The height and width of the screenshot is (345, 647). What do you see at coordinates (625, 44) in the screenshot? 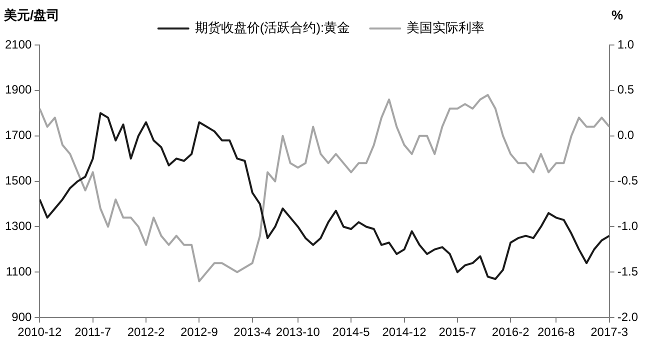
I see `y2-tick-label: 1.0` at bounding box center [625, 44].